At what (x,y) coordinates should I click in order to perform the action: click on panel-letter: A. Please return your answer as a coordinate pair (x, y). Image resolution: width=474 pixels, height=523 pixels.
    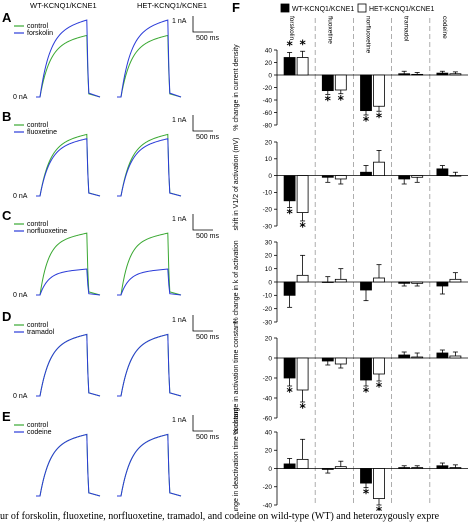
    Looking at the image, I should click on (7, 17).